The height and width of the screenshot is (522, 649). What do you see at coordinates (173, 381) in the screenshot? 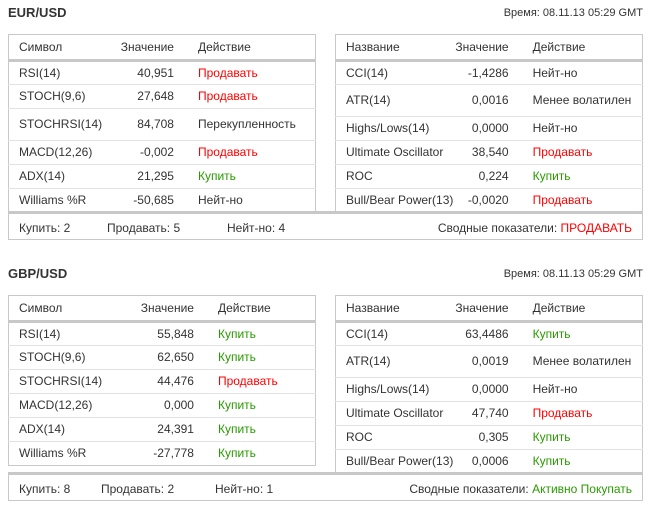
I see `indicator-value: 44,476` at bounding box center [173, 381].